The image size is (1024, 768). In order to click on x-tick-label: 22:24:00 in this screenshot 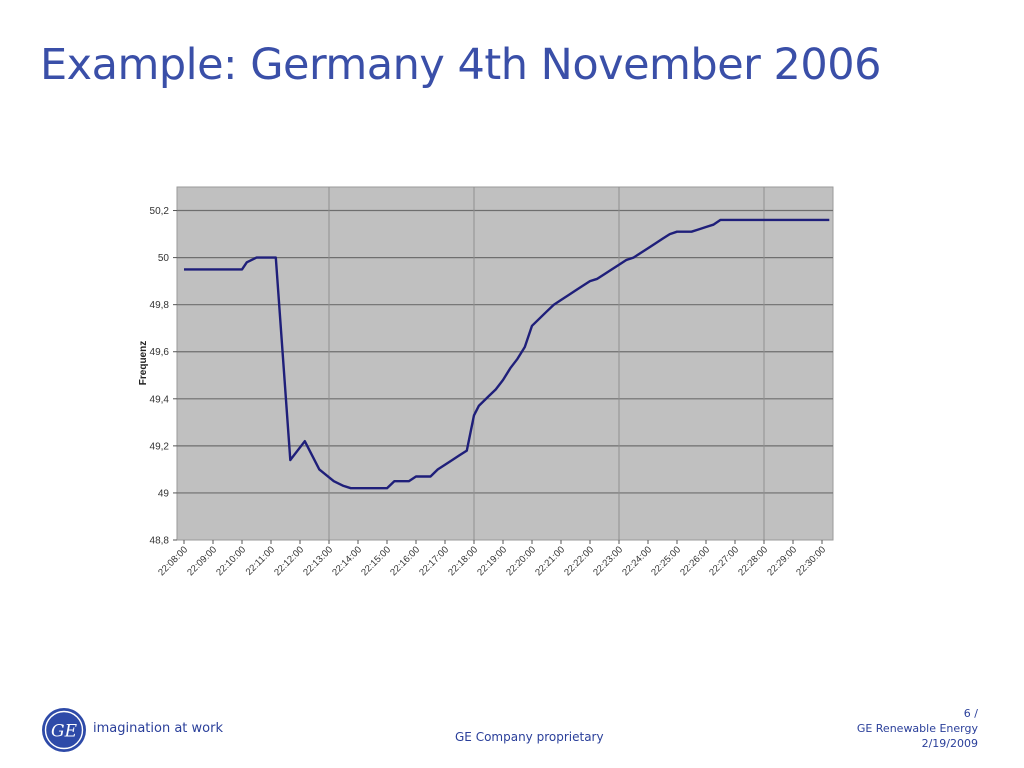, I will do `click(637, 561)`.